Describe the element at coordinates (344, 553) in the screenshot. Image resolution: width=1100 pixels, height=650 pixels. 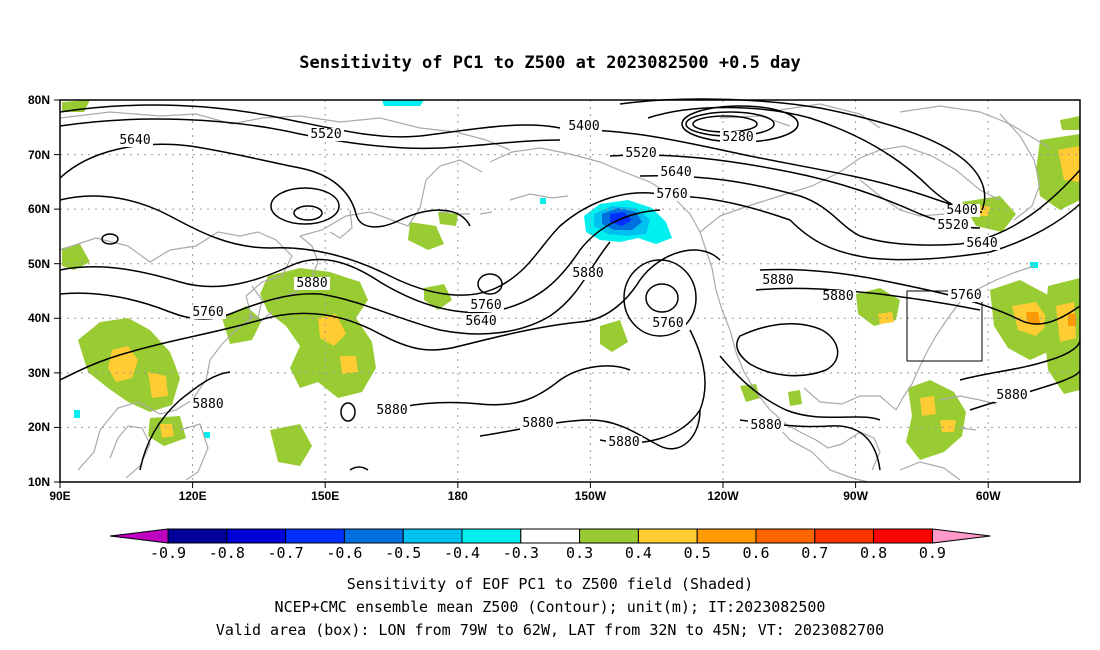
I see `colorbar-label: -0.6` at that location.